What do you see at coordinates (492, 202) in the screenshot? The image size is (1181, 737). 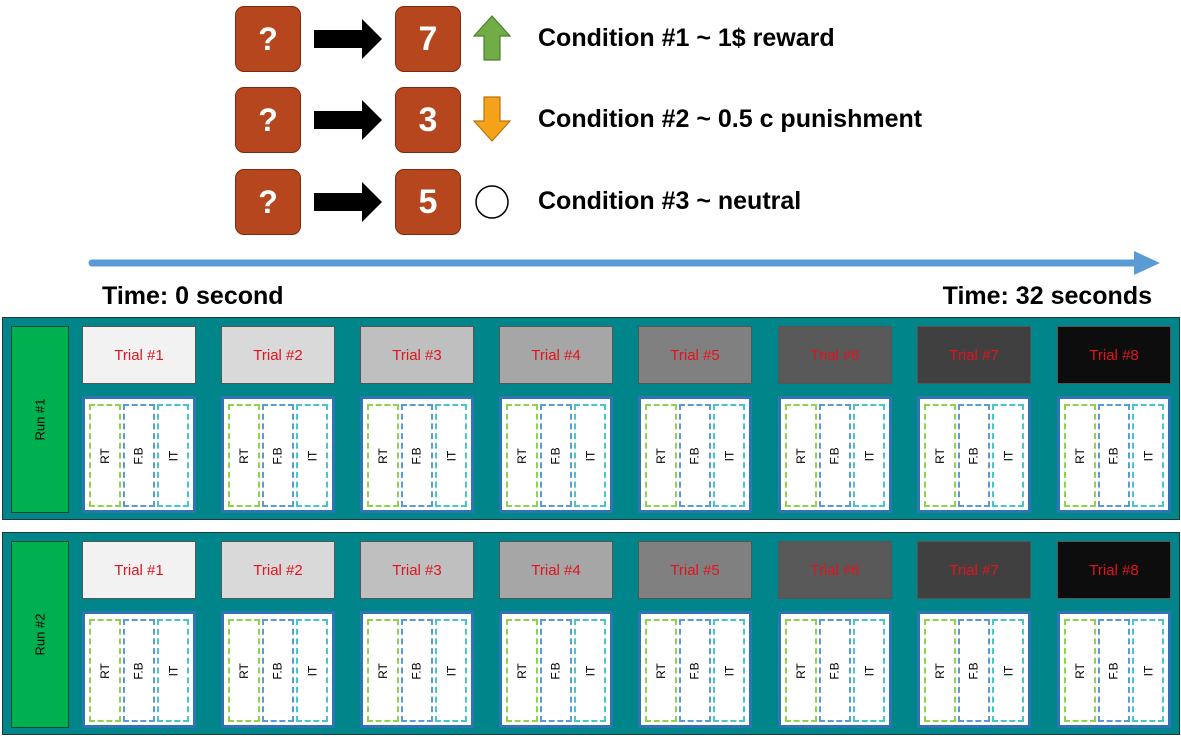 I see `circle-icon` at bounding box center [492, 202].